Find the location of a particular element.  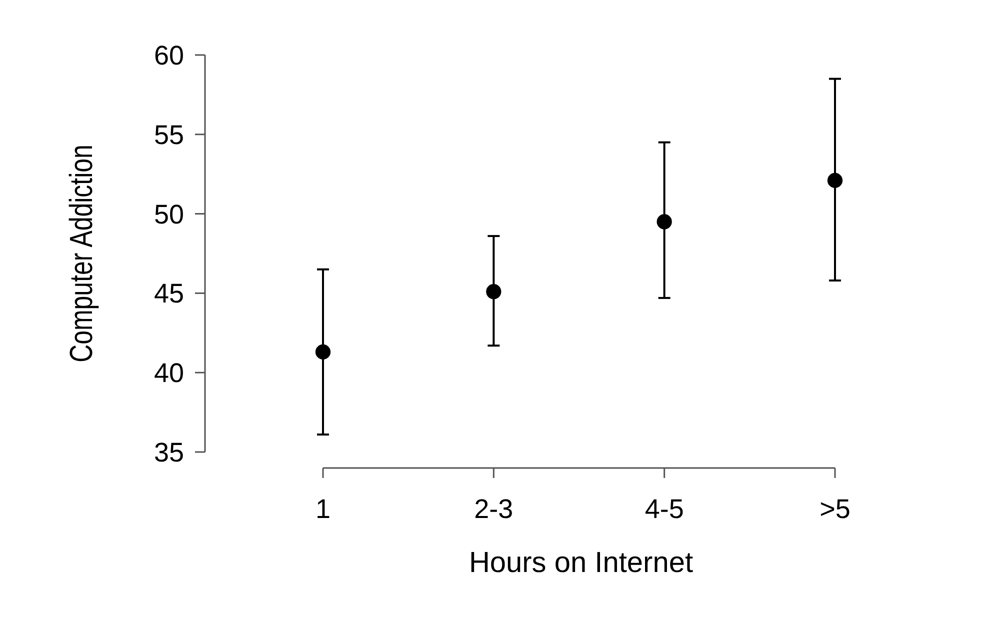

y-tick-label: 35 is located at coordinates (169, 452).